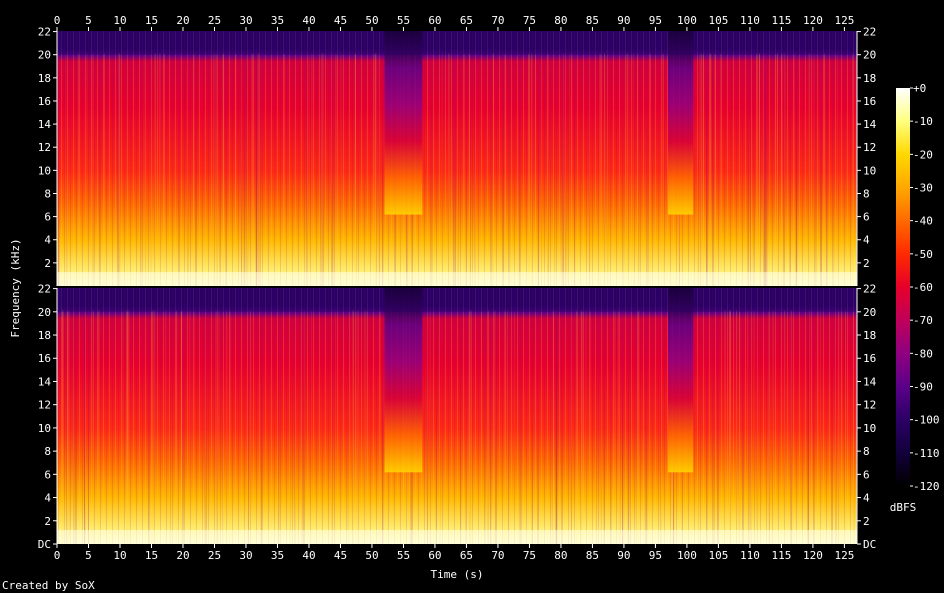 This screenshot has width=944, height=593. Describe the element at coordinates (434, 20) in the screenshot. I see `x-tick-label: 60` at that location.